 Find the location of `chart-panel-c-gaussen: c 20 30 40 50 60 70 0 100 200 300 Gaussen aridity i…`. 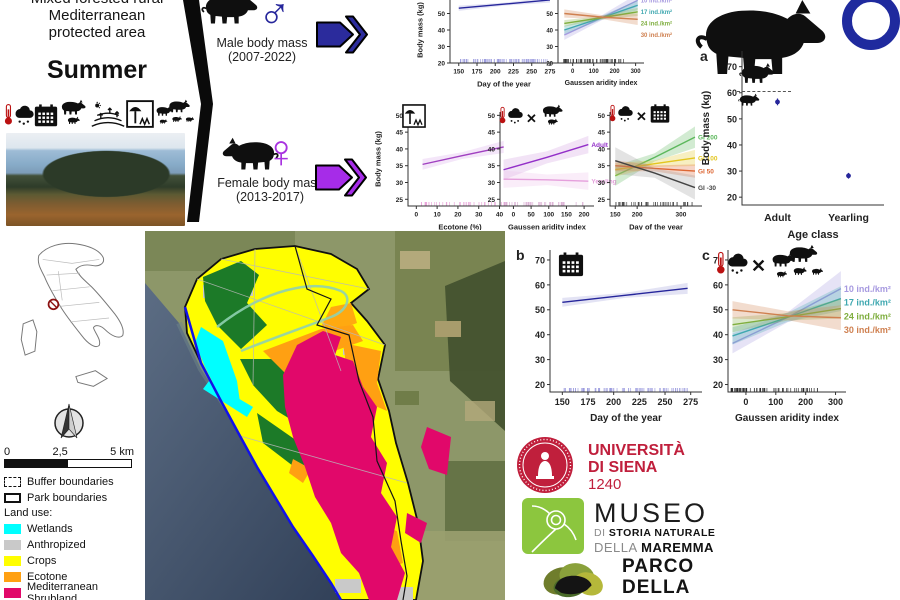

chart-panel-c-gaussen: c 20 30 40 50 60 70 0 100 200 300 Gaussen aridity i… is located at coordinates (800, 331).